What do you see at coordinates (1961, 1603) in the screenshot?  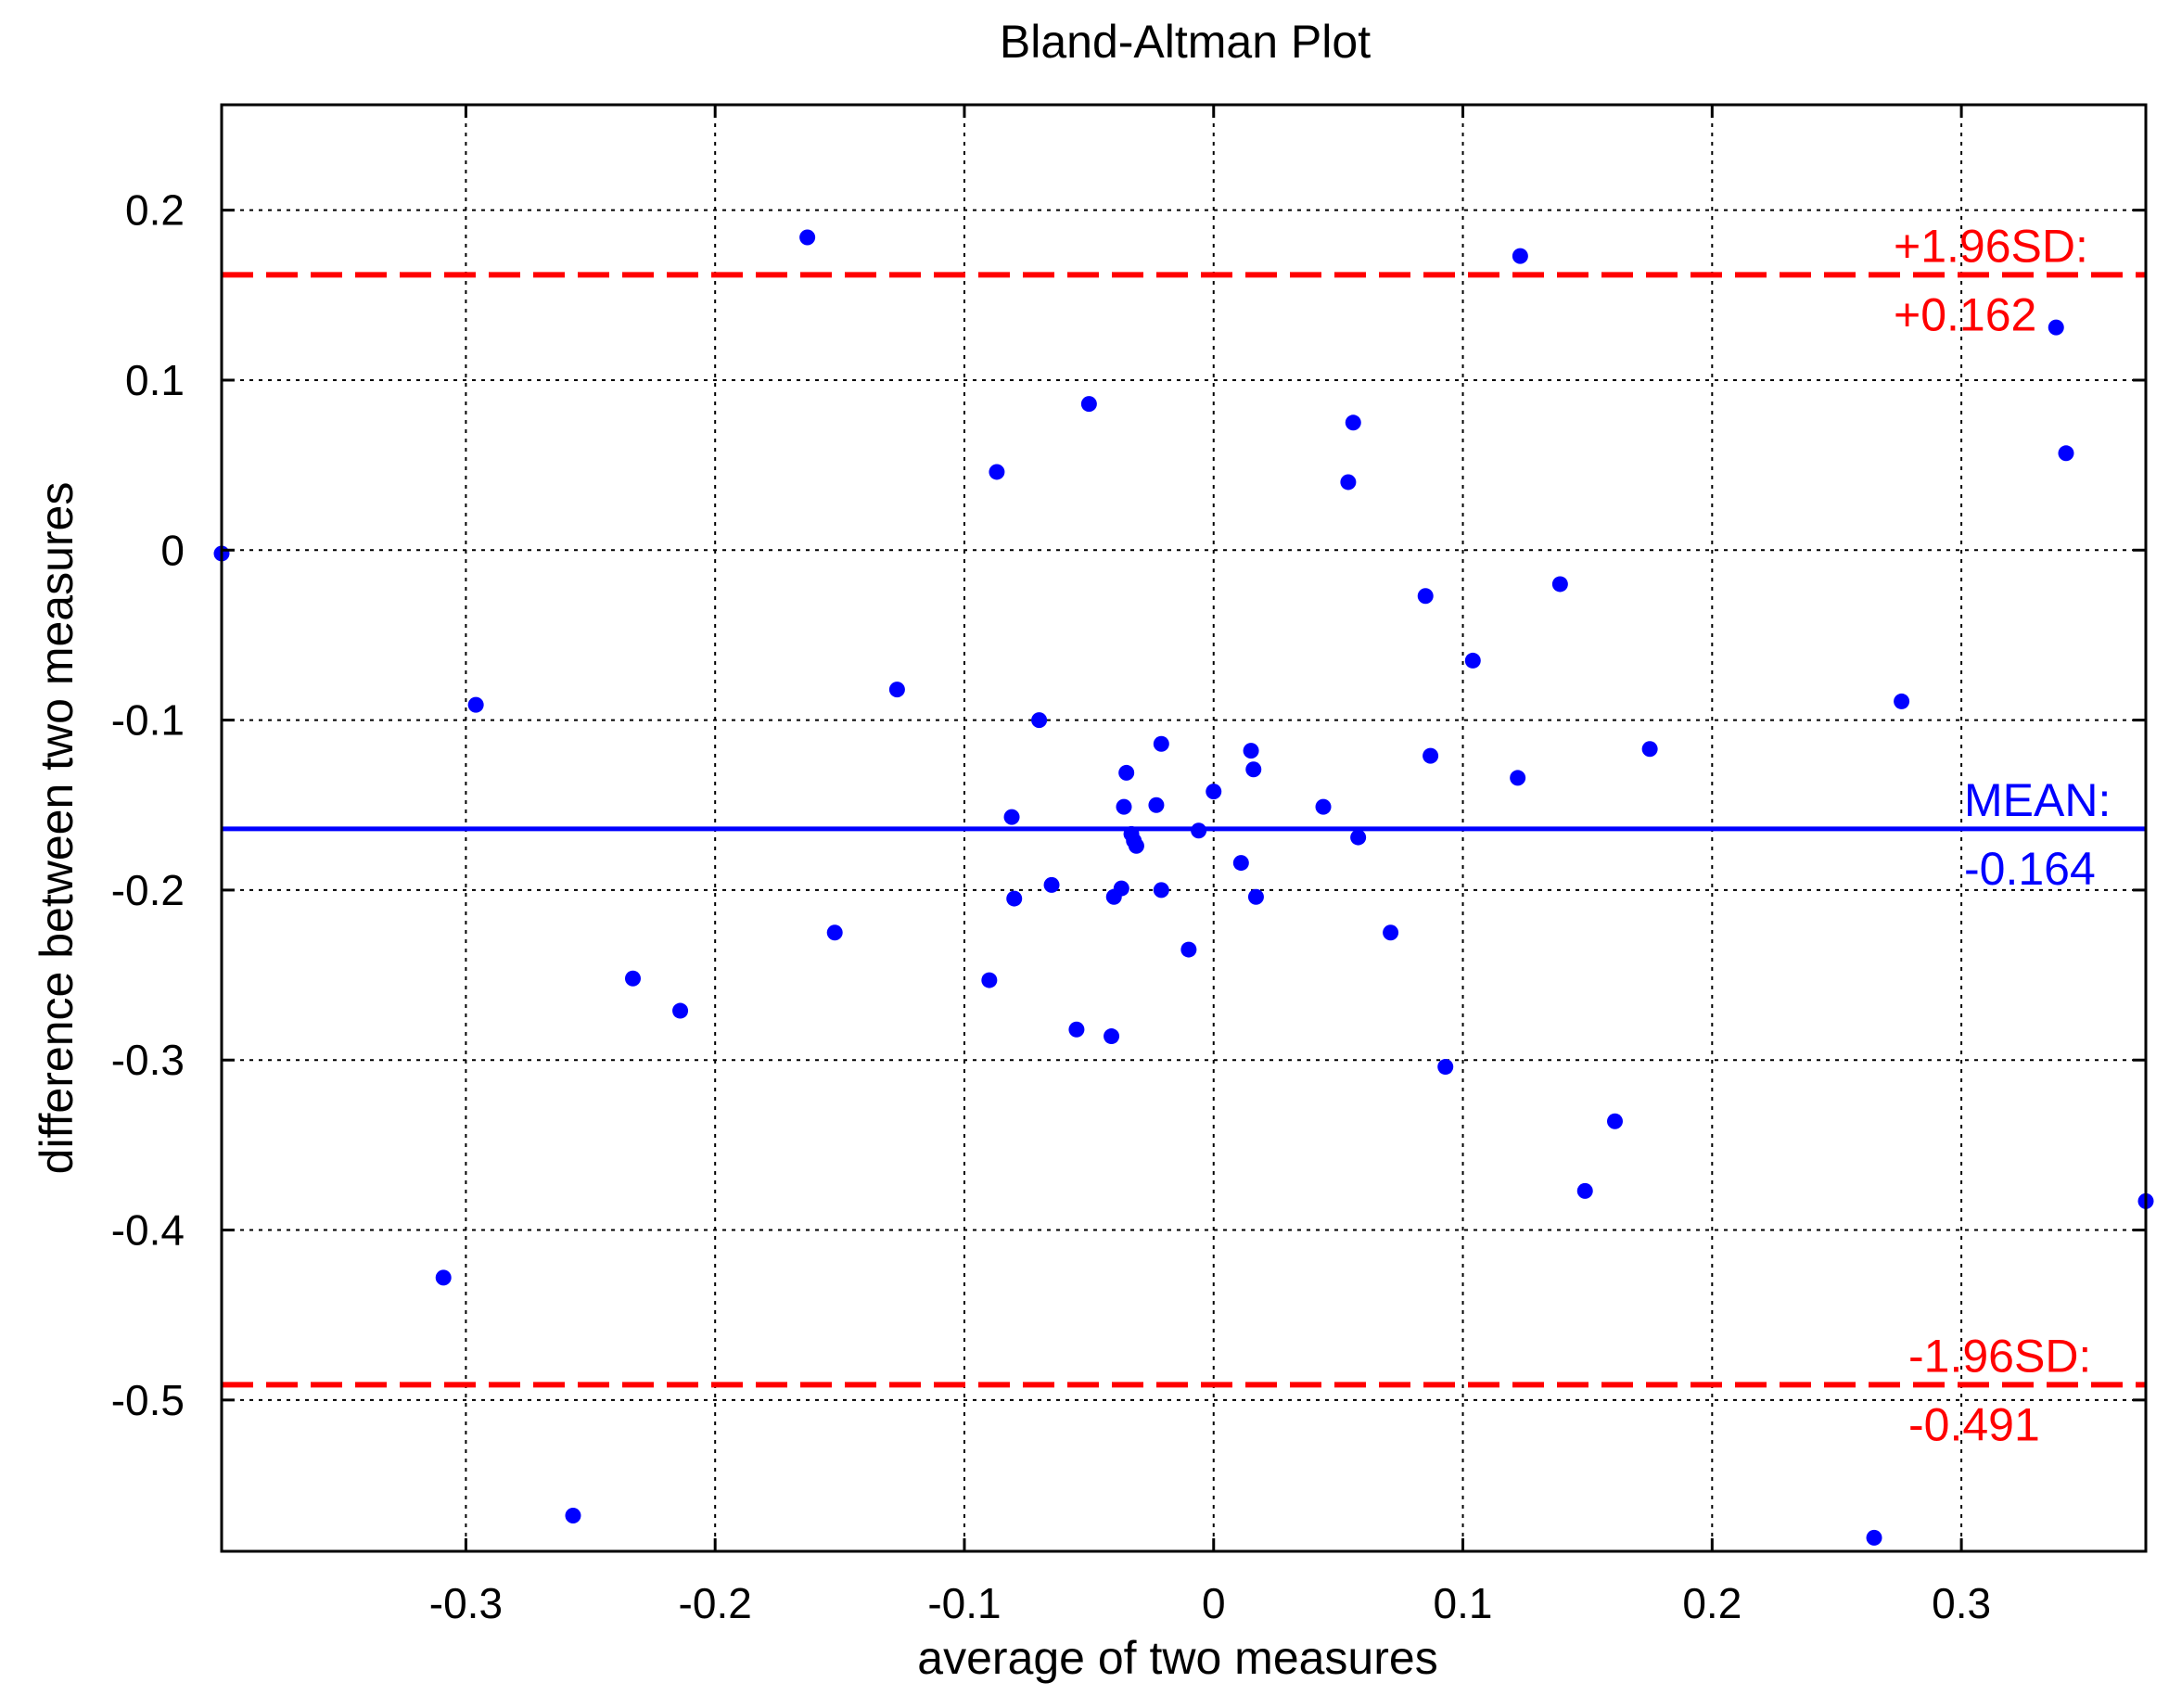 I see `x-tick-label: 0.3` at bounding box center [1961, 1603].